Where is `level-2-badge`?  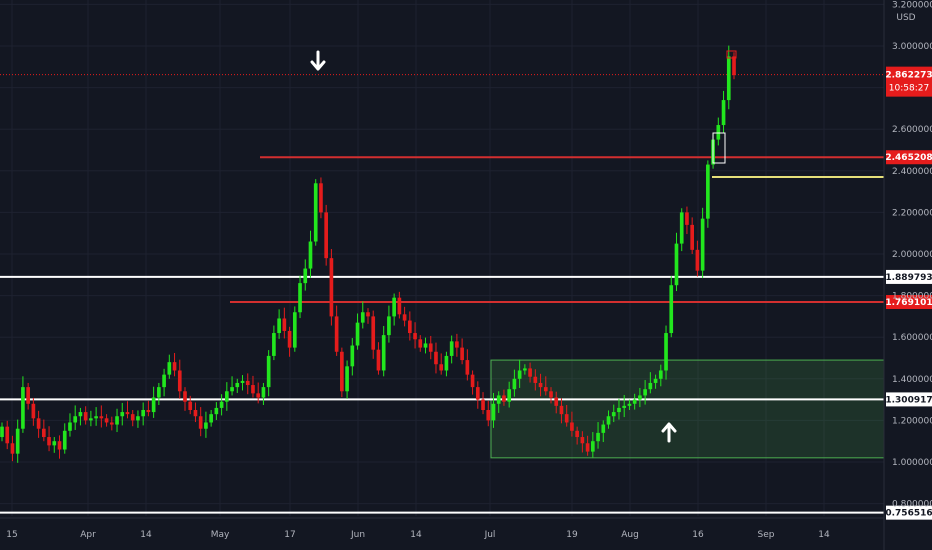
level-2-badge is located at coordinates (909, 276).